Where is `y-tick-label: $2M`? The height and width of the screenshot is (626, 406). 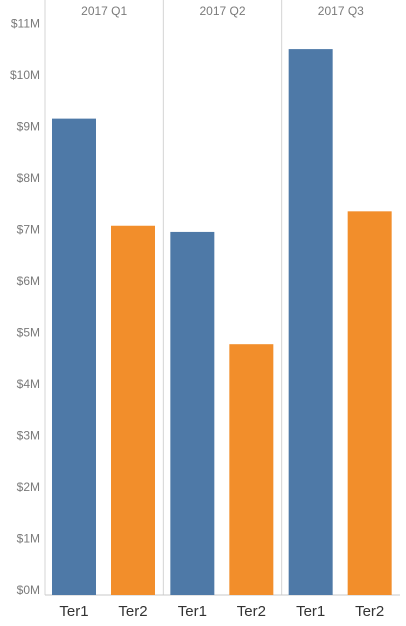 y-tick-label: $2M is located at coordinates (28, 487).